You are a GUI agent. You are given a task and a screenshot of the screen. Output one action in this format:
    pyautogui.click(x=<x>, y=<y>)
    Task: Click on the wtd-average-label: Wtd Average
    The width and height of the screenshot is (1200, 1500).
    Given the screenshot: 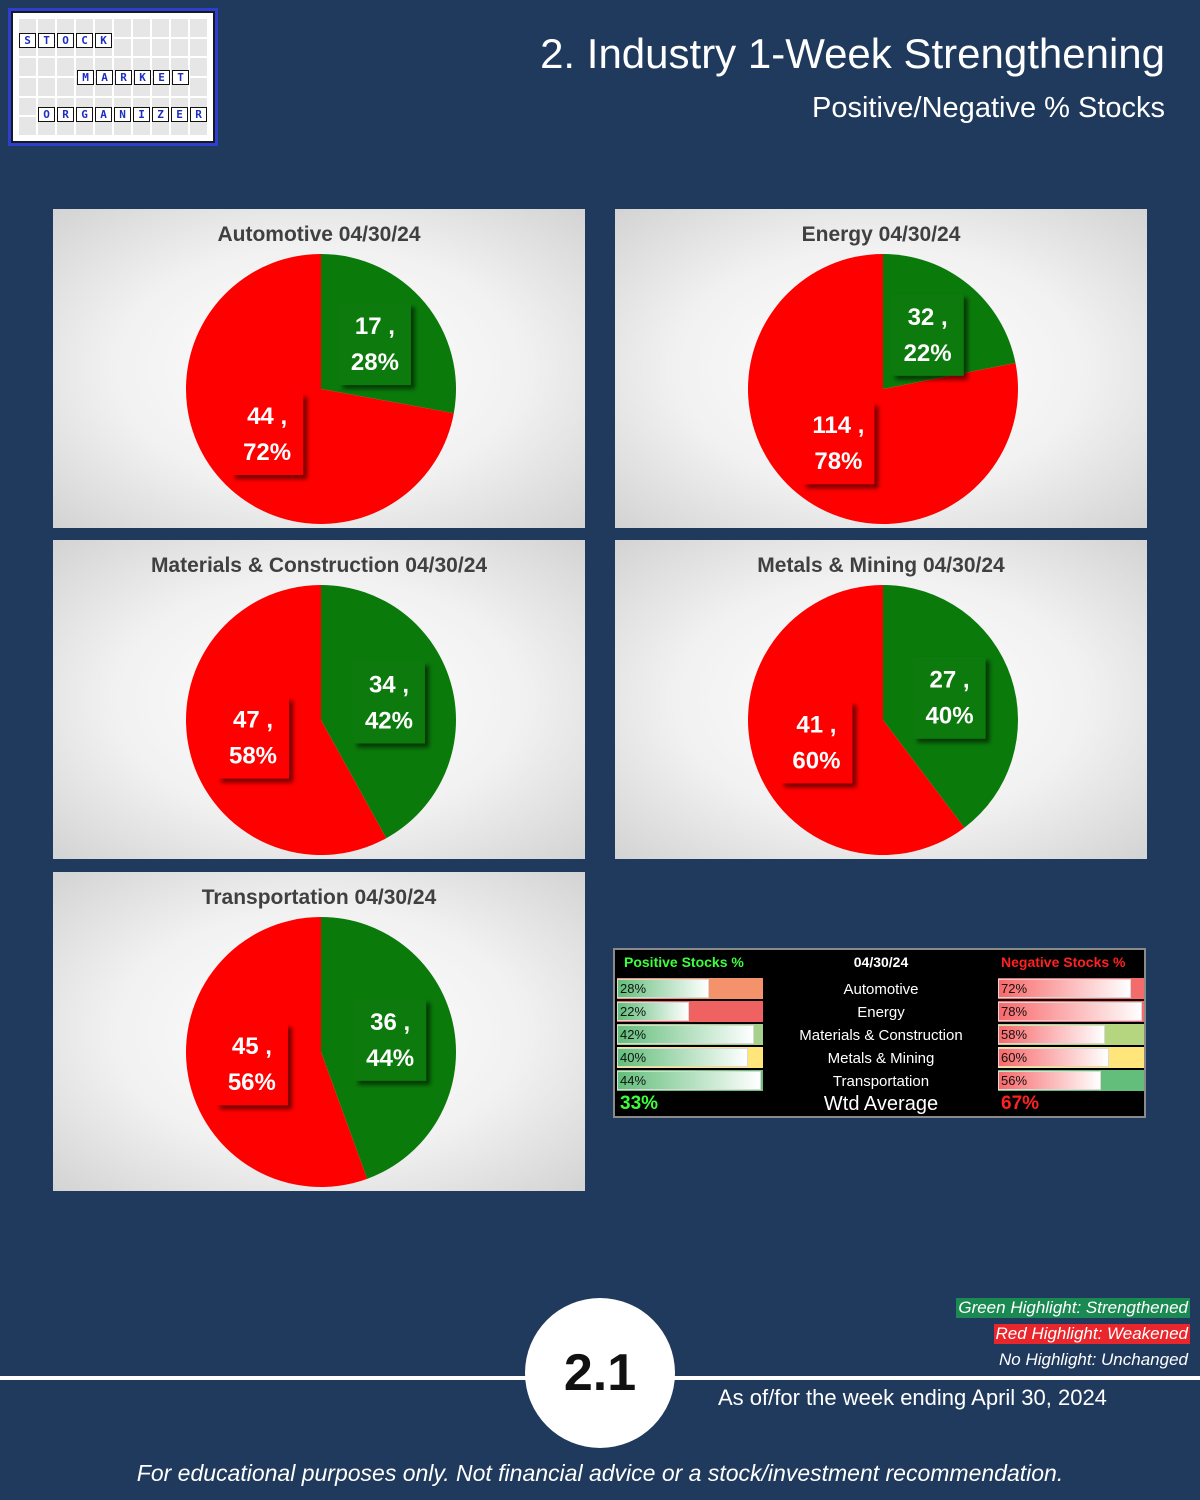 What is the action you would take?
    pyautogui.click(x=881, y=1104)
    